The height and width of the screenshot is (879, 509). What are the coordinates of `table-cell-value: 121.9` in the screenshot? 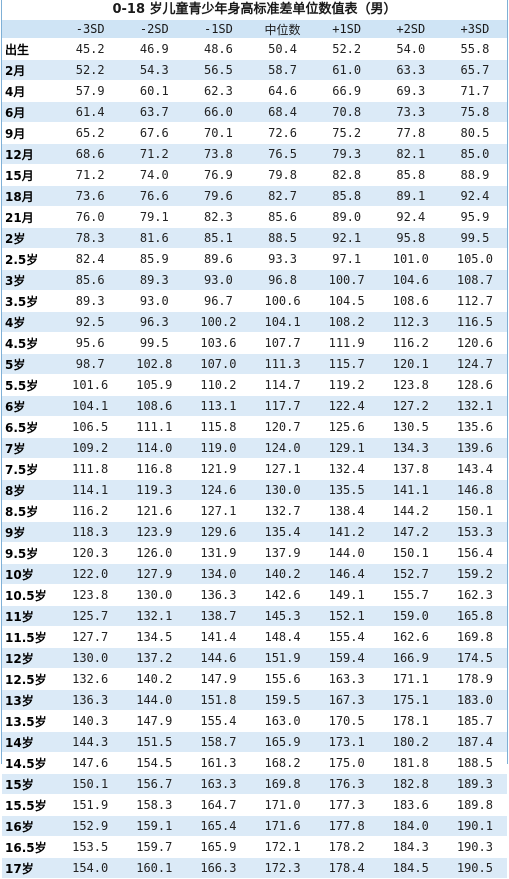 It's located at (218, 469).